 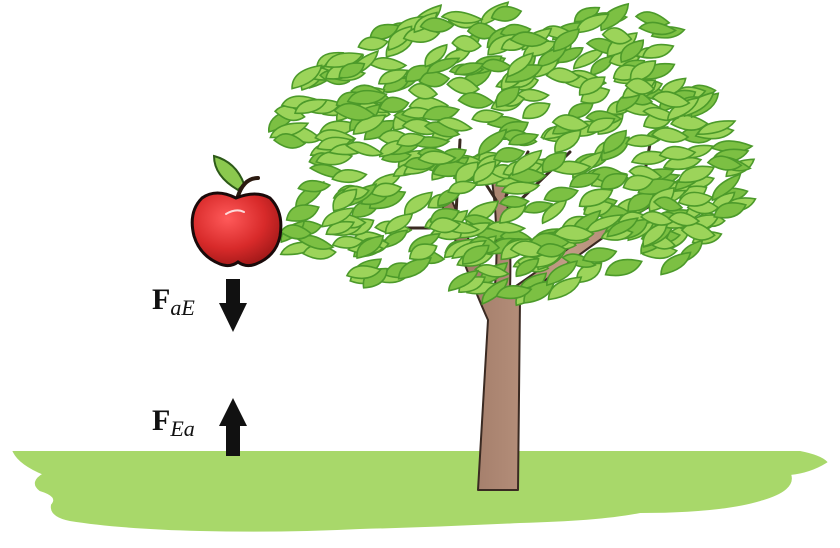 What do you see at coordinates (236, 211) in the screenshot?
I see `apple` at bounding box center [236, 211].